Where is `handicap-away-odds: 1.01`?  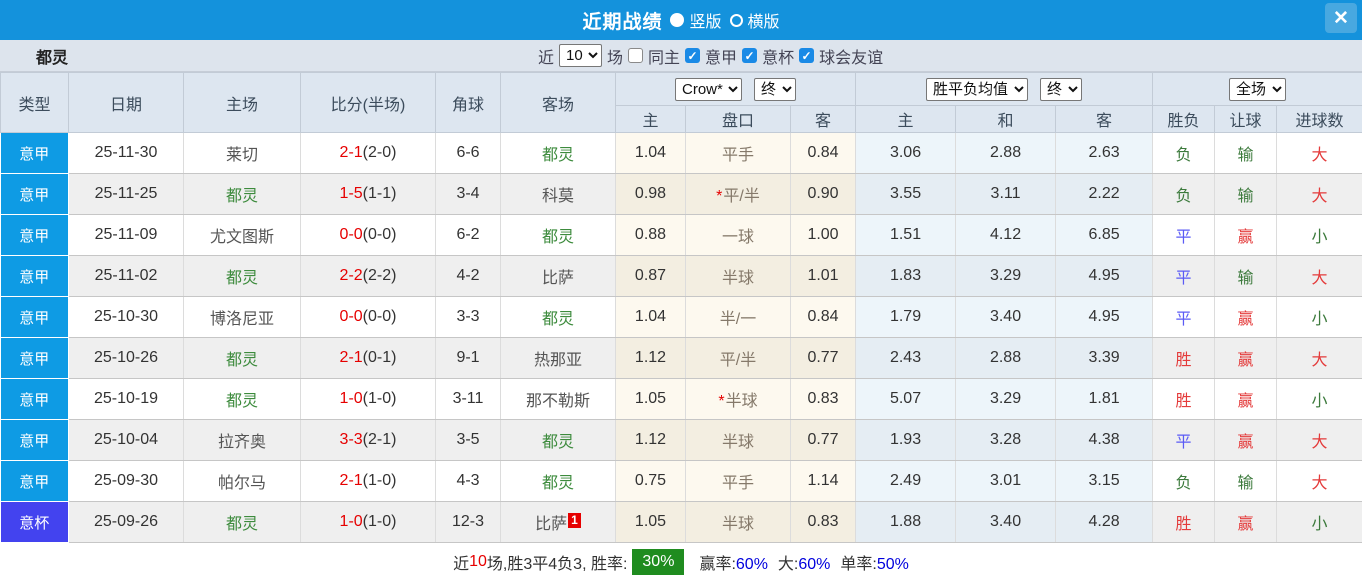 handicap-away-odds: 1.01 is located at coordinates (823, 276).